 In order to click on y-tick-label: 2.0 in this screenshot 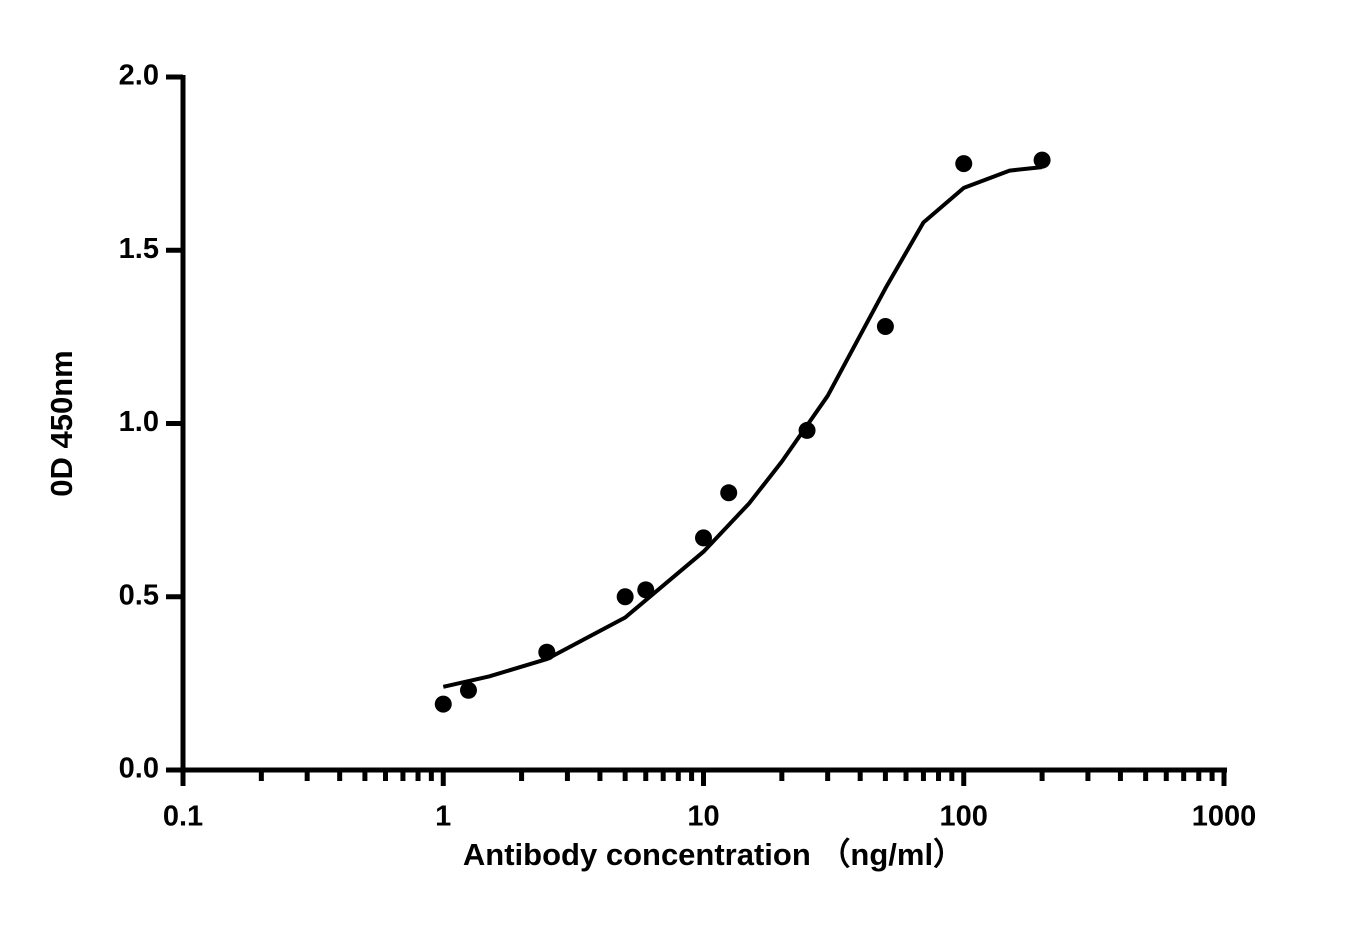, I will do `click(139, 76)`.